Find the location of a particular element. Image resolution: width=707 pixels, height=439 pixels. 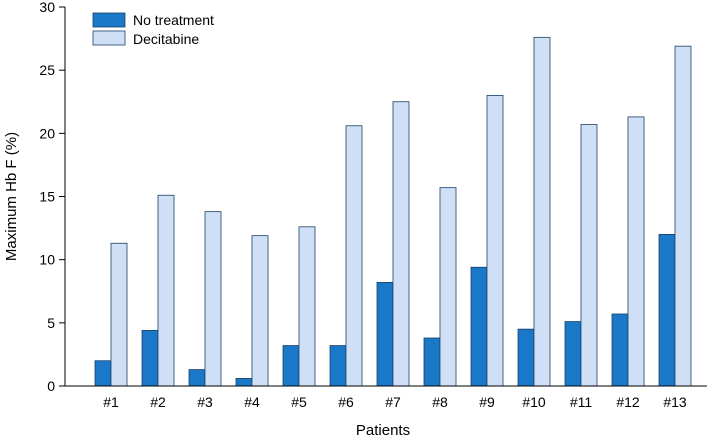

bar-no-treatment-p7 is located at coordinates (385, 334).